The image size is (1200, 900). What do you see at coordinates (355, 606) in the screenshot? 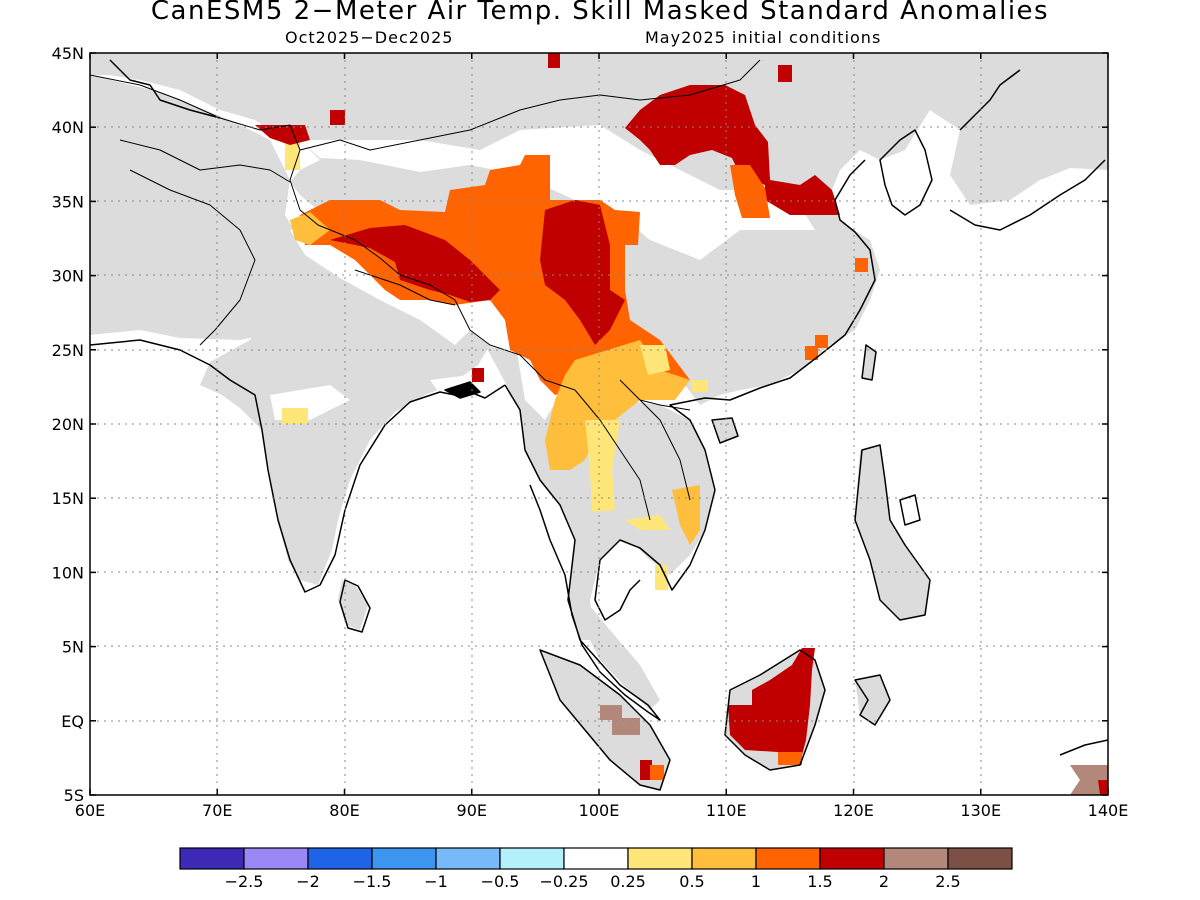
I see `coast-sri-lanka` at bounding box center [355, 606].